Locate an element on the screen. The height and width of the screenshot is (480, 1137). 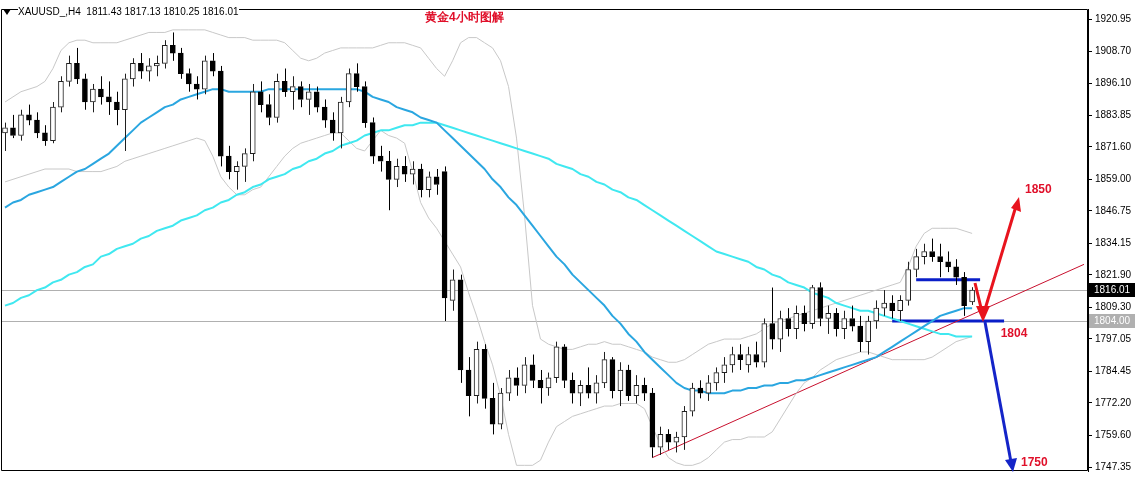
y-tick-label: 1784.45 is located at coordinates (1113, 371).